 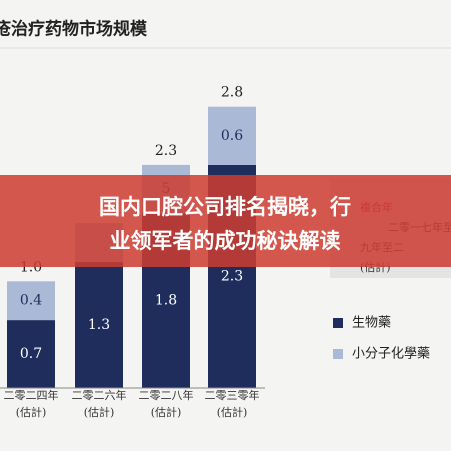 I want to click on value-label: 0.4, so click(x=31, y=301).